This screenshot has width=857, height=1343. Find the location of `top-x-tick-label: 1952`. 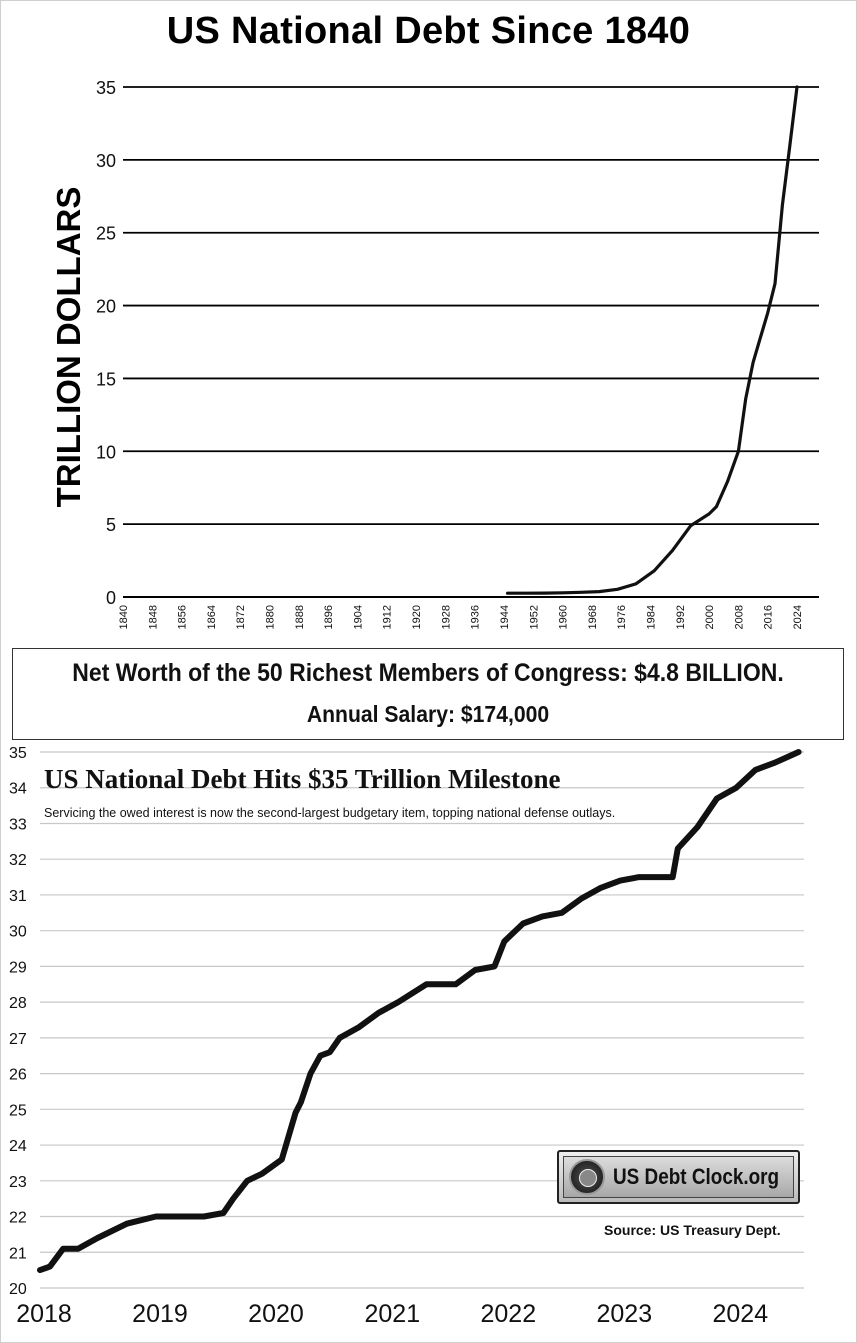

top-x-tick-label: 1952 is located at coordinates (534, 617).